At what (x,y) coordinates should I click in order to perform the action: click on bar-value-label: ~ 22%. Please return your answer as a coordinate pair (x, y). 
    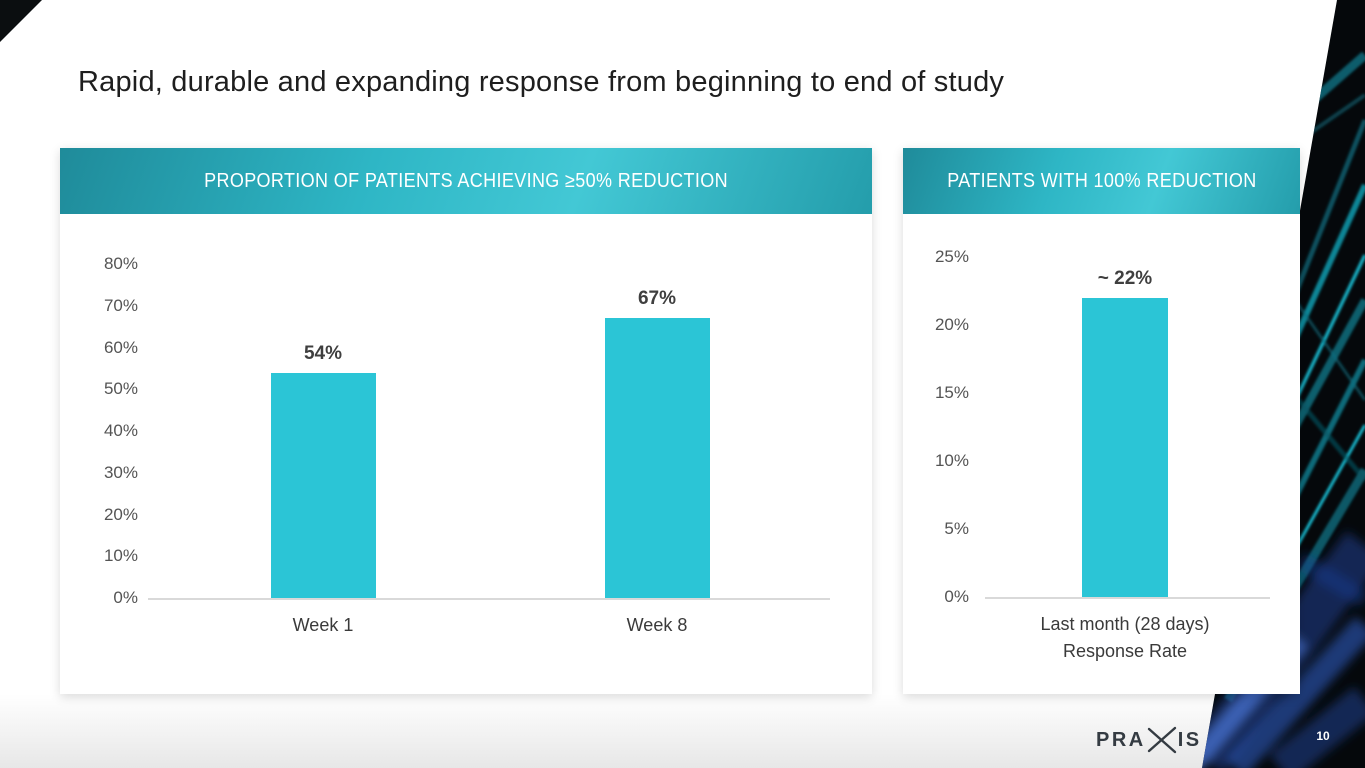
    Looking at the image, I should click on (1125, 278).